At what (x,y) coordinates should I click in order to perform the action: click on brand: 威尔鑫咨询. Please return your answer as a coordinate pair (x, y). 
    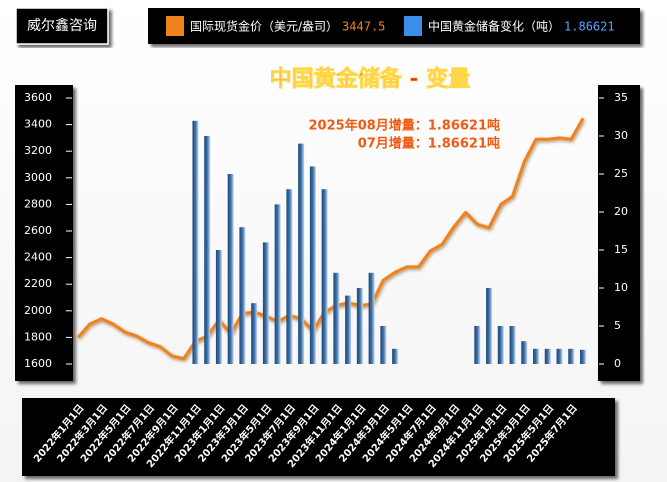
    Looking at the image, I should click on (62, 25).